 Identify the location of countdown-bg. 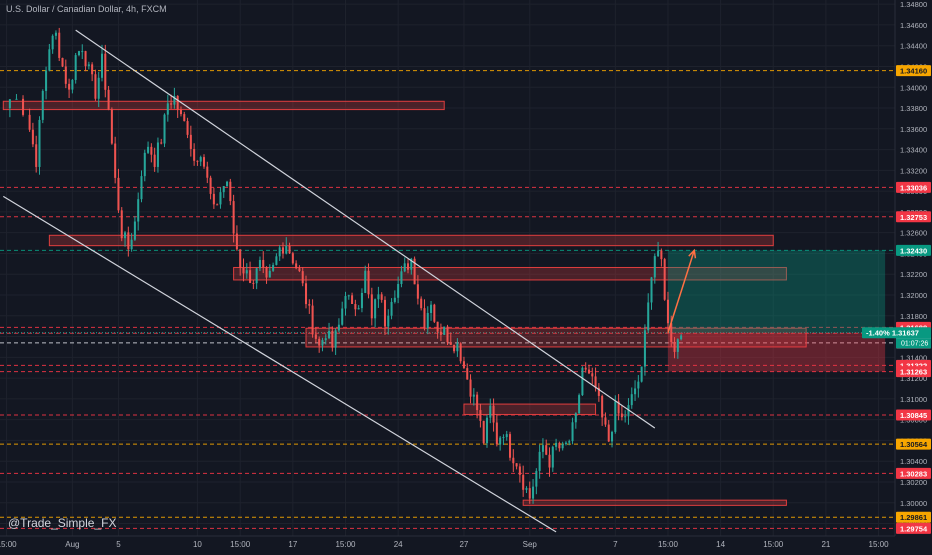
(913, 343).